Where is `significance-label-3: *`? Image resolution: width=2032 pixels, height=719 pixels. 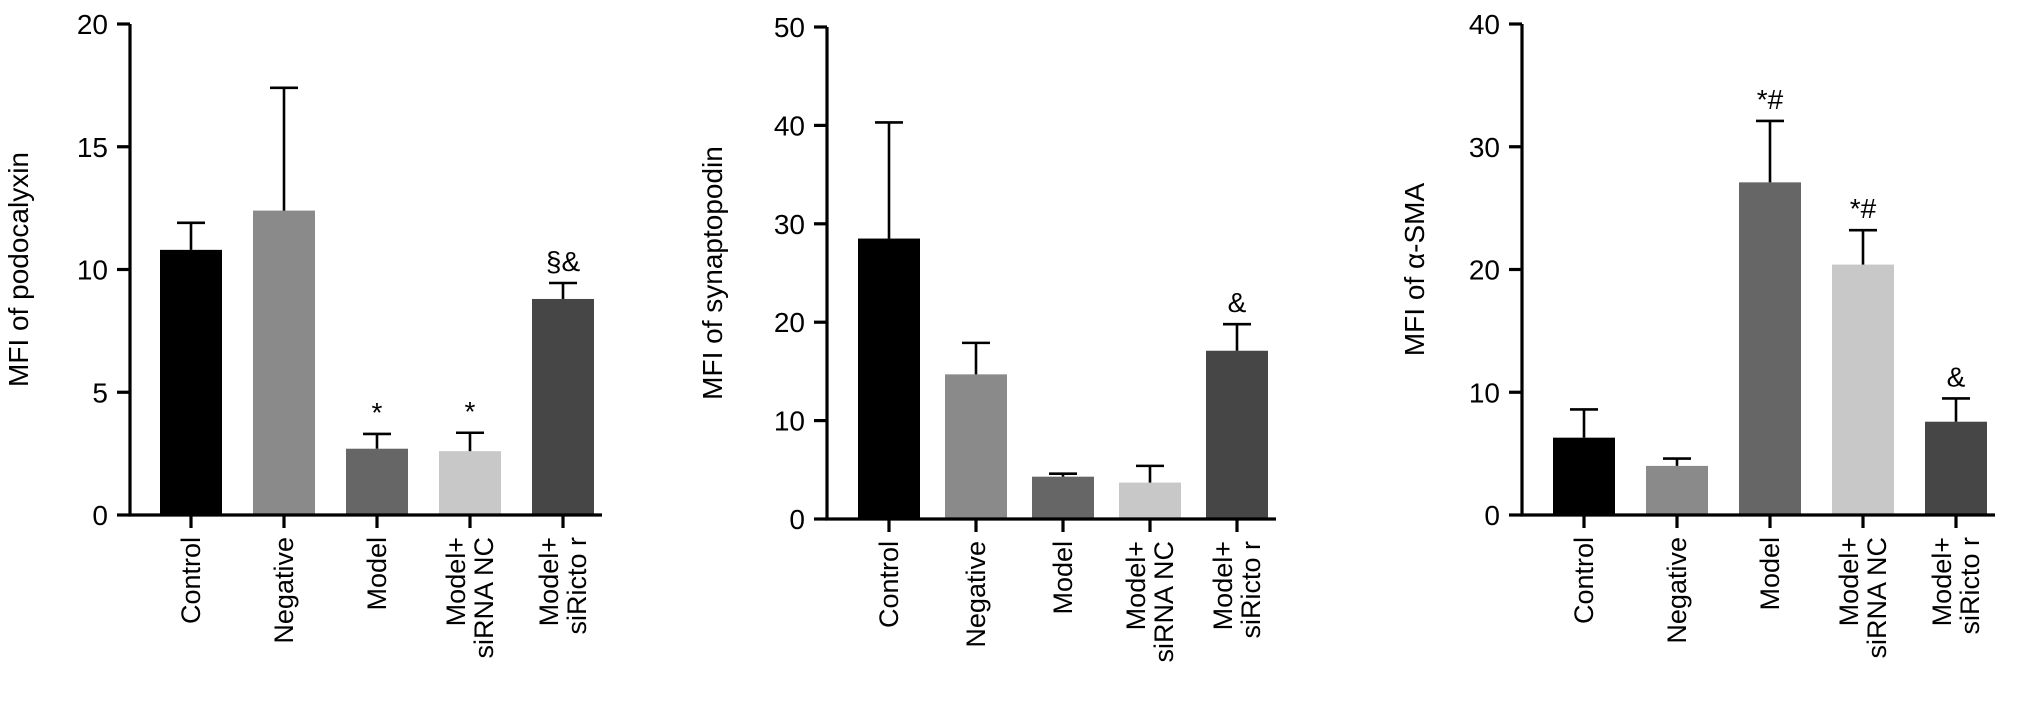
significance-label-3: * is located at coordinates (377, 412).